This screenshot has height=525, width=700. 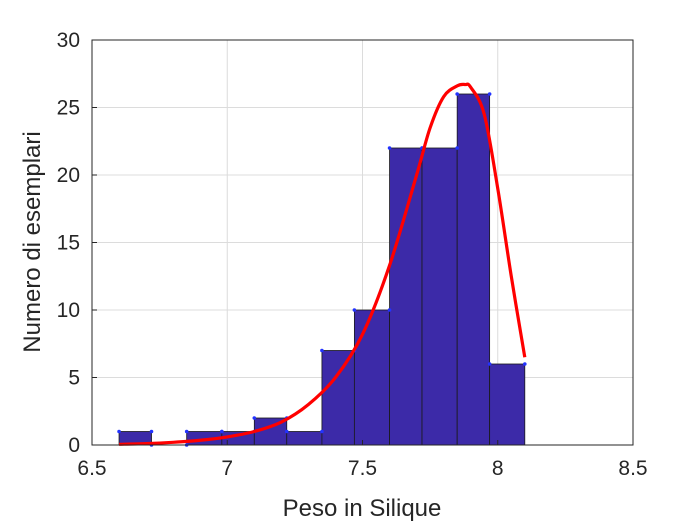 I want to click on x-axis-label: Peso in Silique, so click(x=362, y=508).